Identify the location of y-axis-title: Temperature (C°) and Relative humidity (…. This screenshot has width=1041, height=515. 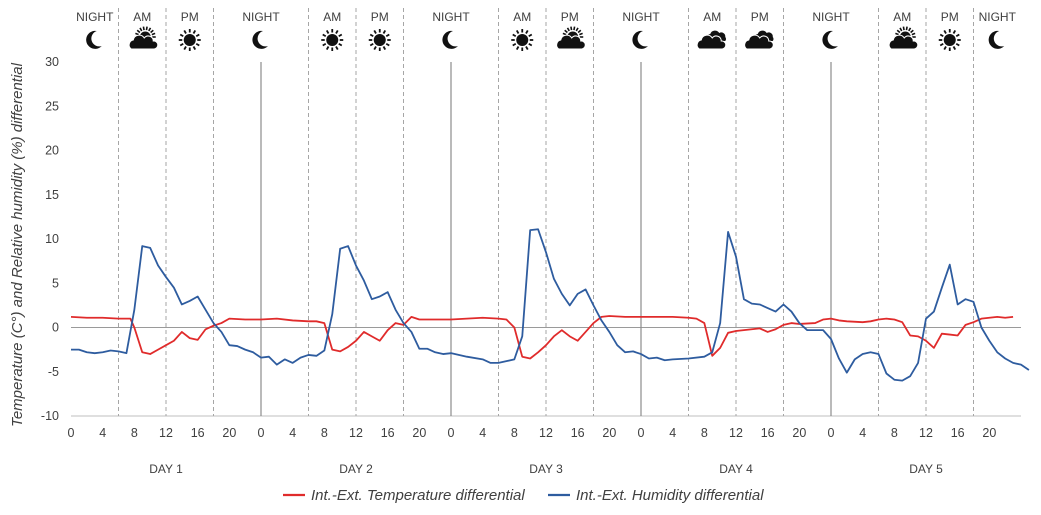
(17, 244).